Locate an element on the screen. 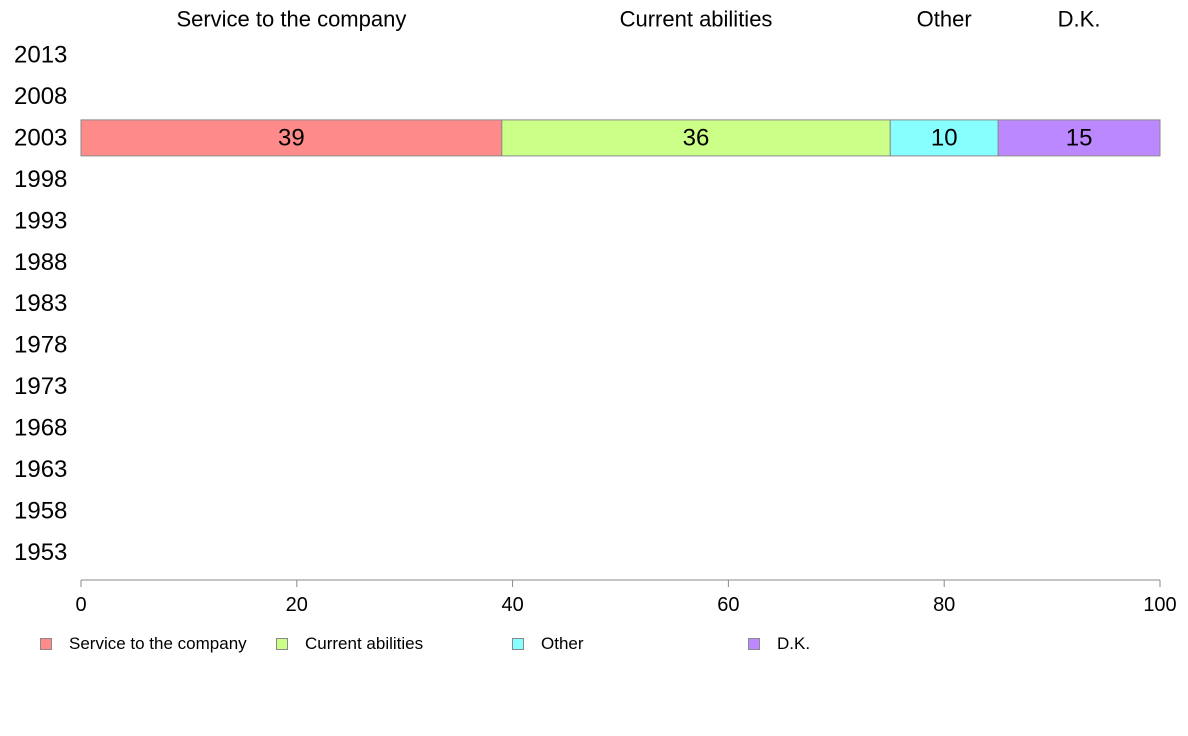  y-tick-label: 1978 is located at coordinates (40, 345).